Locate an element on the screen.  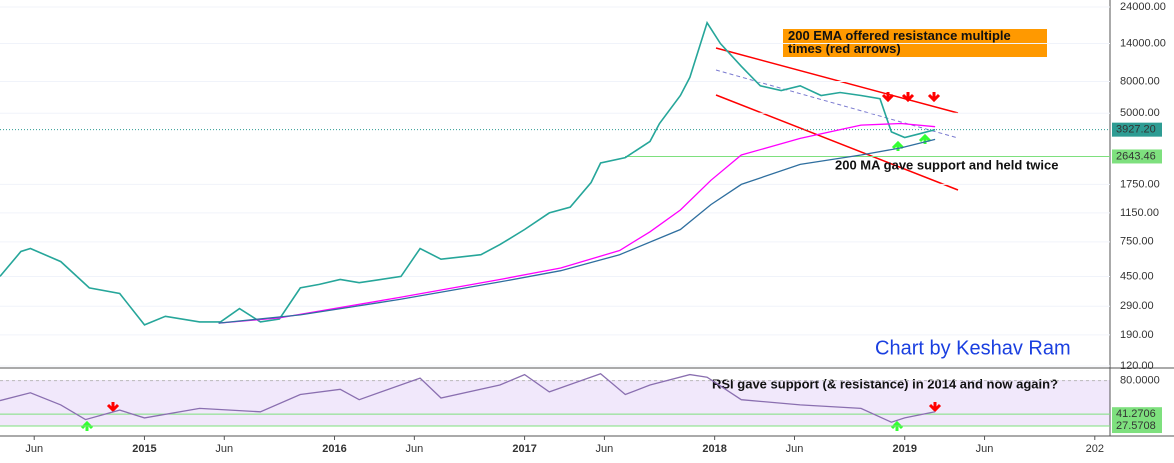
level-label: 3927.20 is located at coordinates (1136, 130).